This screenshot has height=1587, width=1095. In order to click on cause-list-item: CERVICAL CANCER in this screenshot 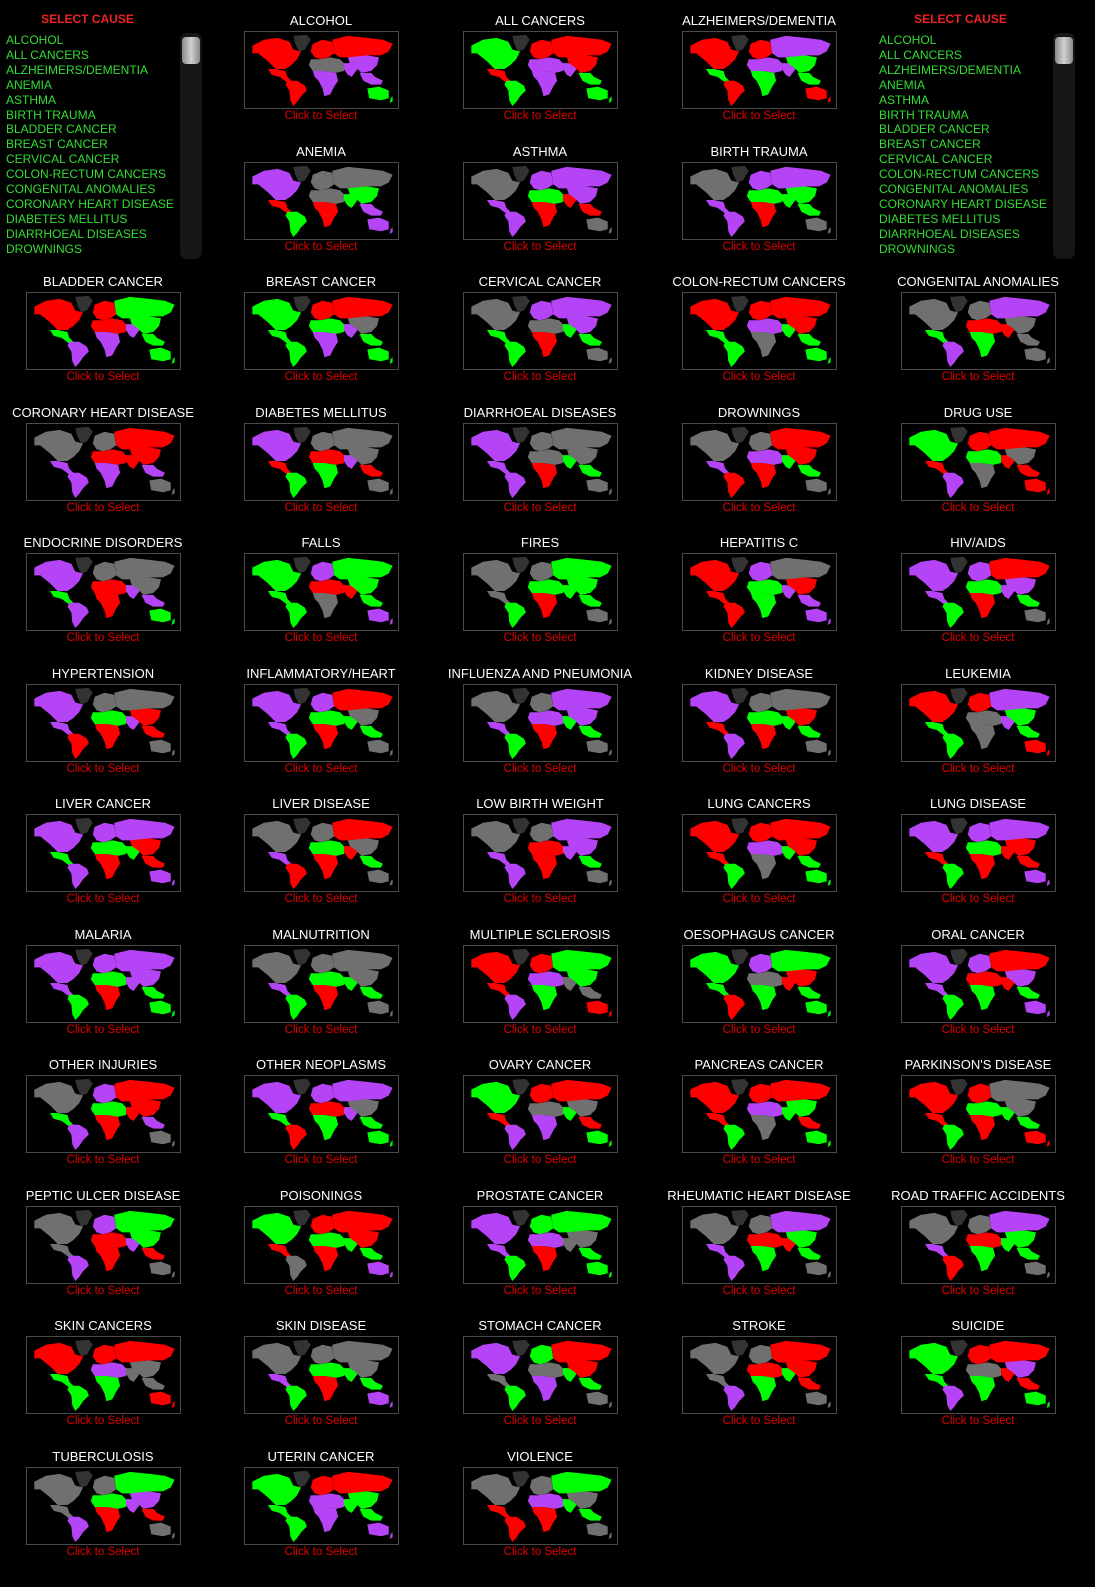, I will do `click(63, 159)`.